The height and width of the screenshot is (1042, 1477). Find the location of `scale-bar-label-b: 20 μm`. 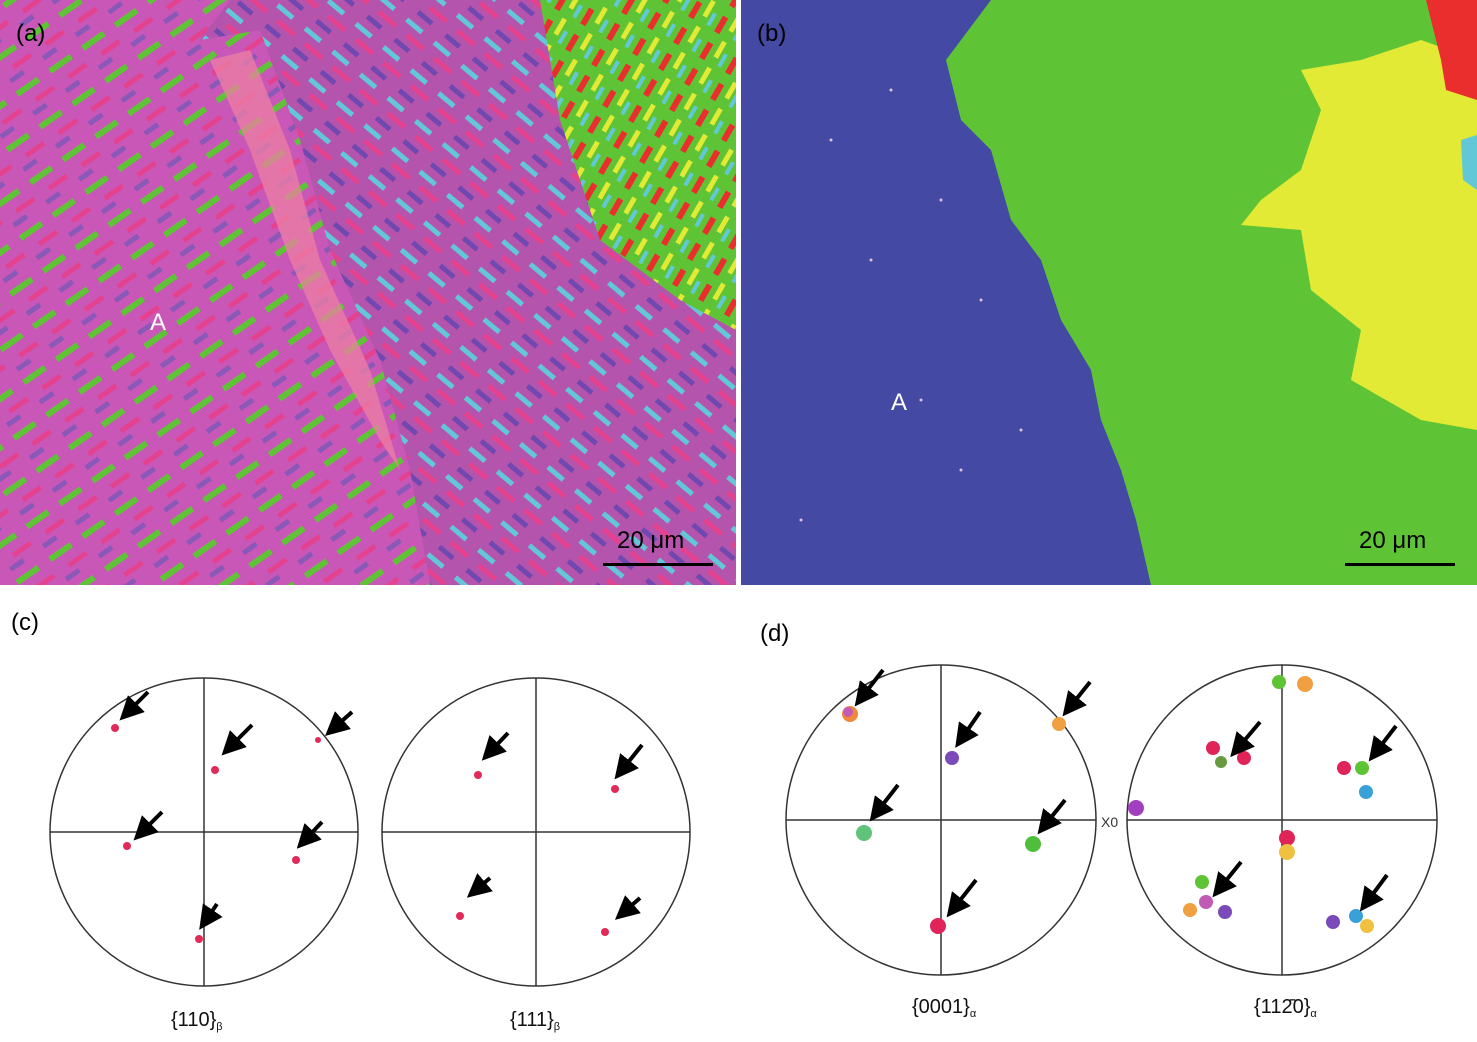

scale-bar-label-b: 20 μm is located at coordinates (1393, 540).